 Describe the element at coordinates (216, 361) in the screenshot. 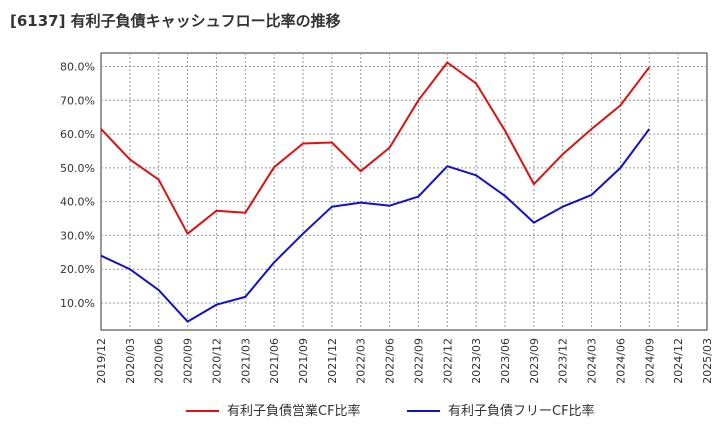

I see `x-tick-label: 2020/12` at that location.